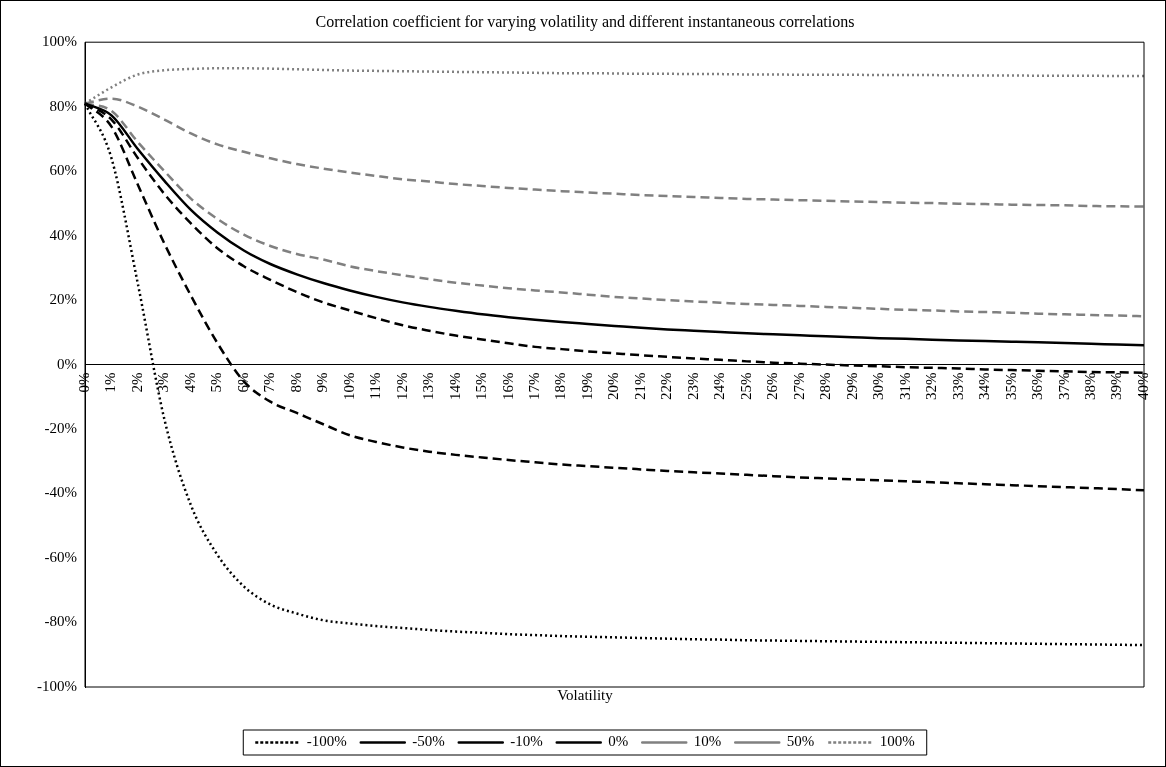  Describe the element at coordinates (904, 386) in the screenshot. I see `x-tick-label: 31%` at that location.